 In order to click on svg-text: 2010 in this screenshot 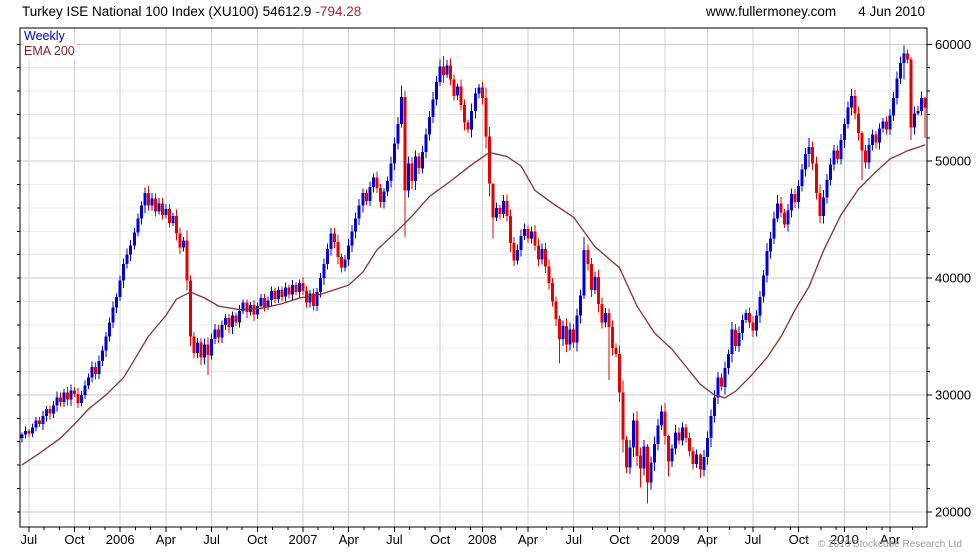, I will do `click(844, 539)`.